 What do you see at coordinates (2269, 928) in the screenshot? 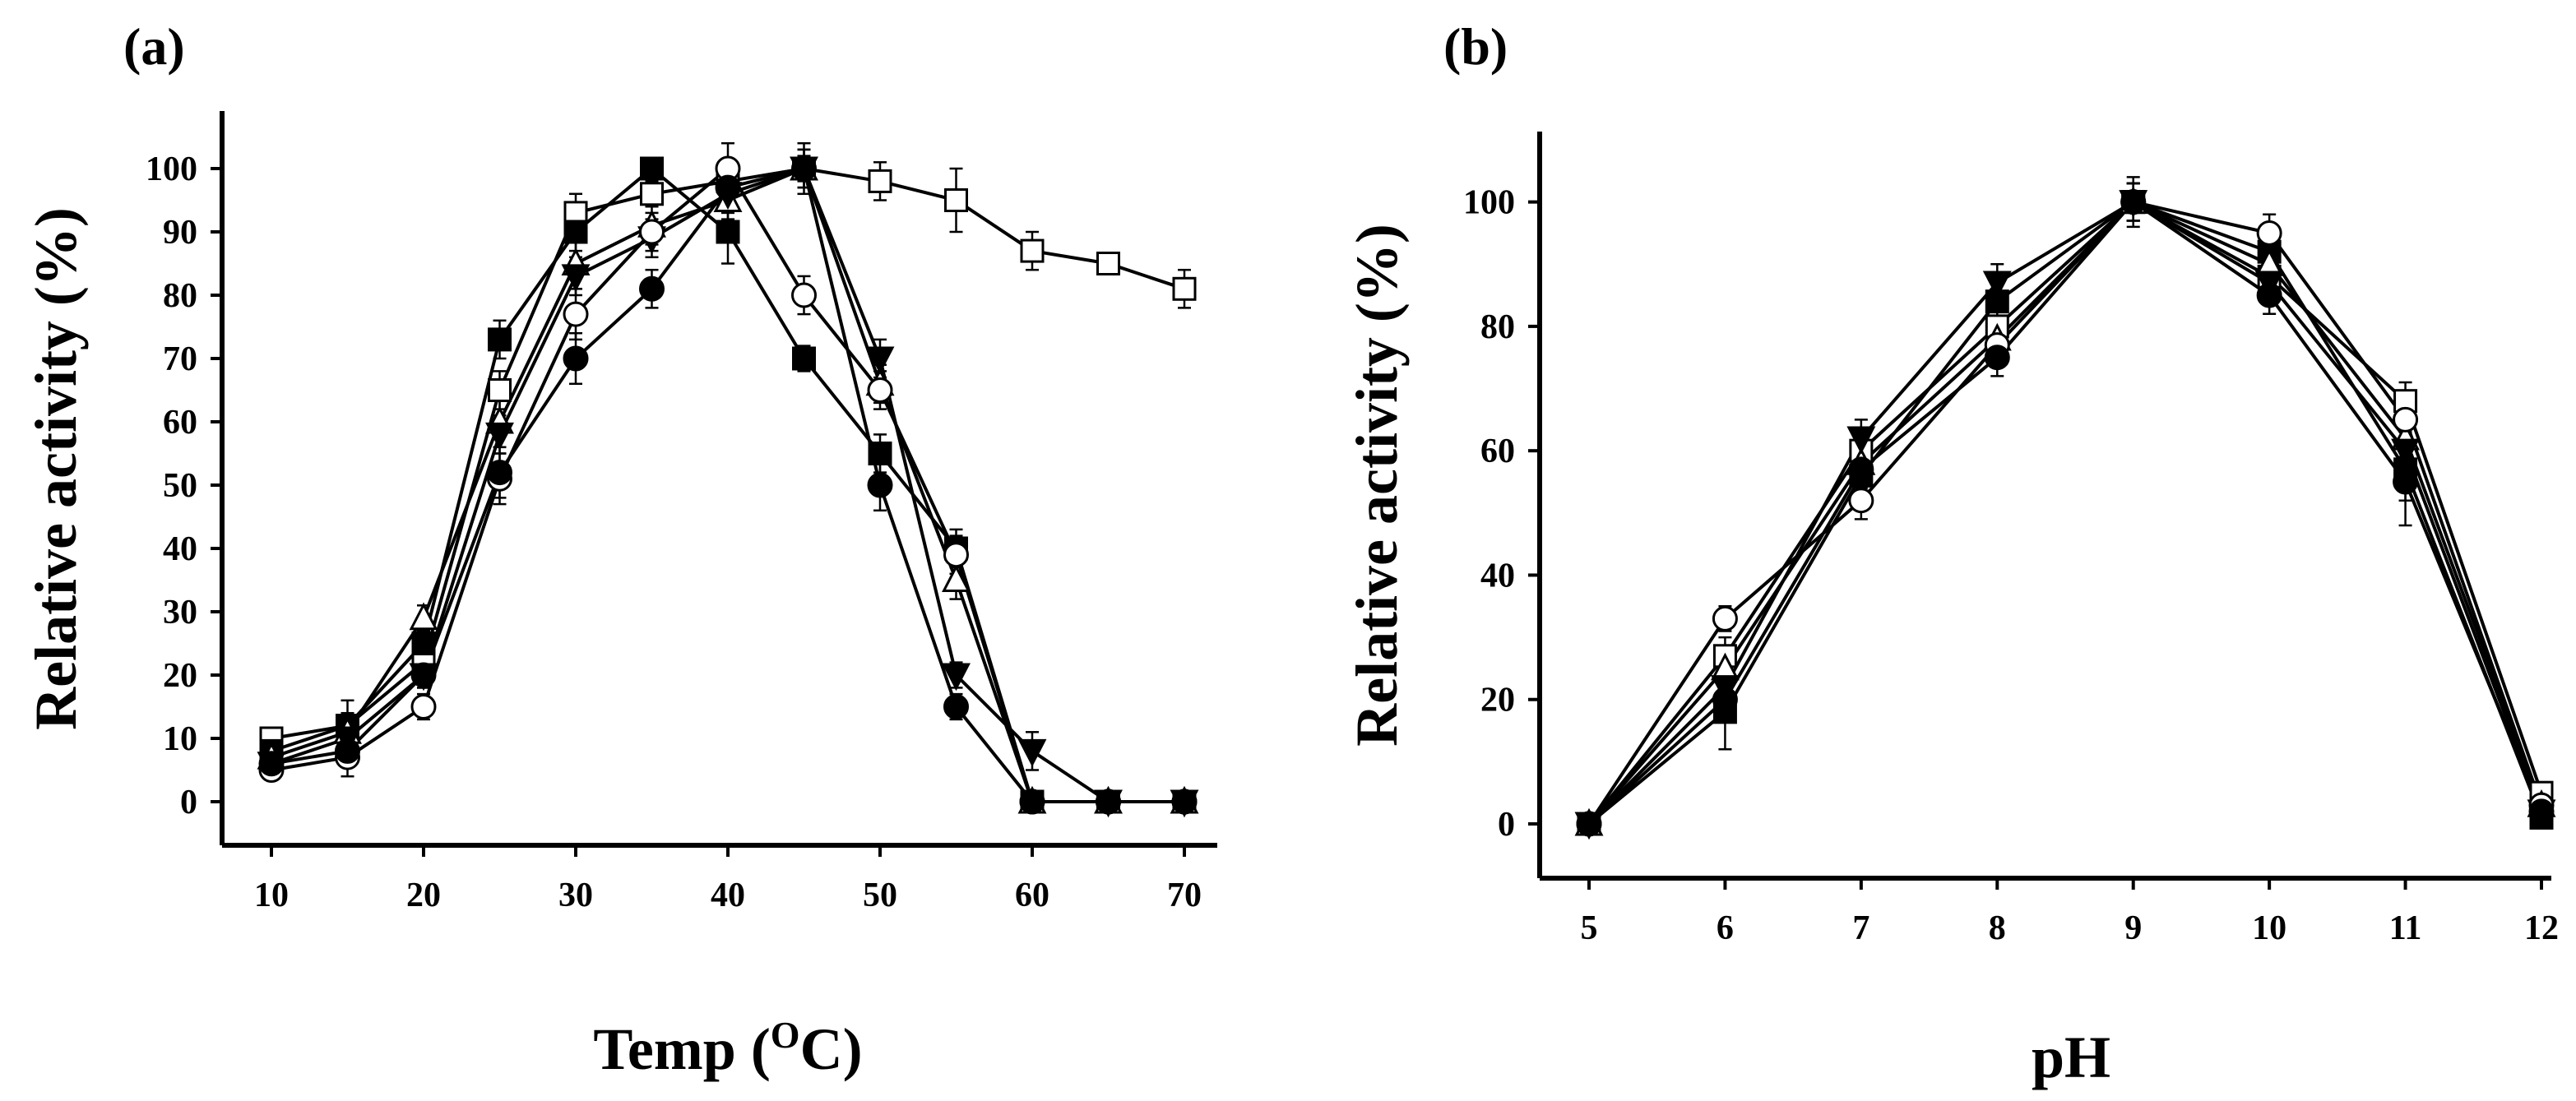
I see `panel-b-x-tick-label: 10` at bounding box center [2269, 928].